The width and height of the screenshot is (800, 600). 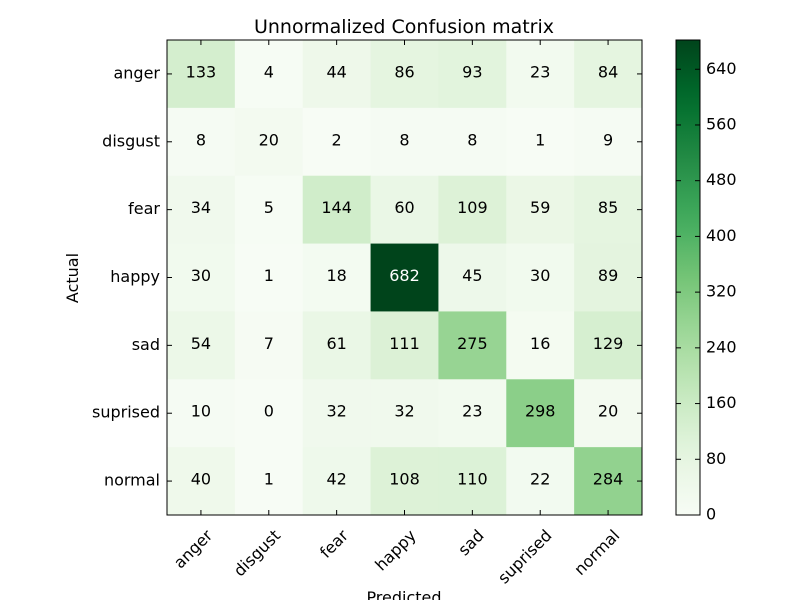 What do you see at coordinates (716, 458) in the screenshot?
I see `colorbar-tick-label: 80` at bounding box center [716, 458].